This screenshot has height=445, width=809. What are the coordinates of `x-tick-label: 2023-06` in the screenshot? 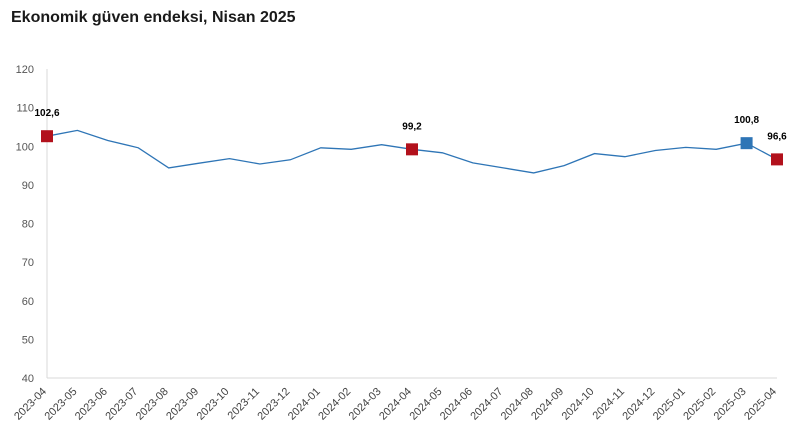 It's located at (91, 404).